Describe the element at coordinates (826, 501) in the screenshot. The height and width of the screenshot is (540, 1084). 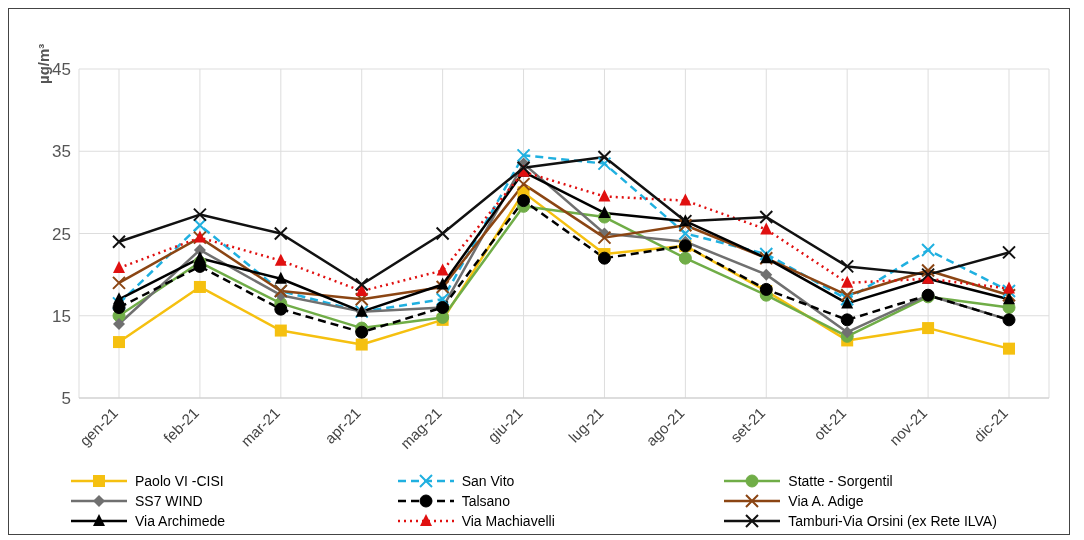
I see `legend-label: Via A. Adige` at that location.